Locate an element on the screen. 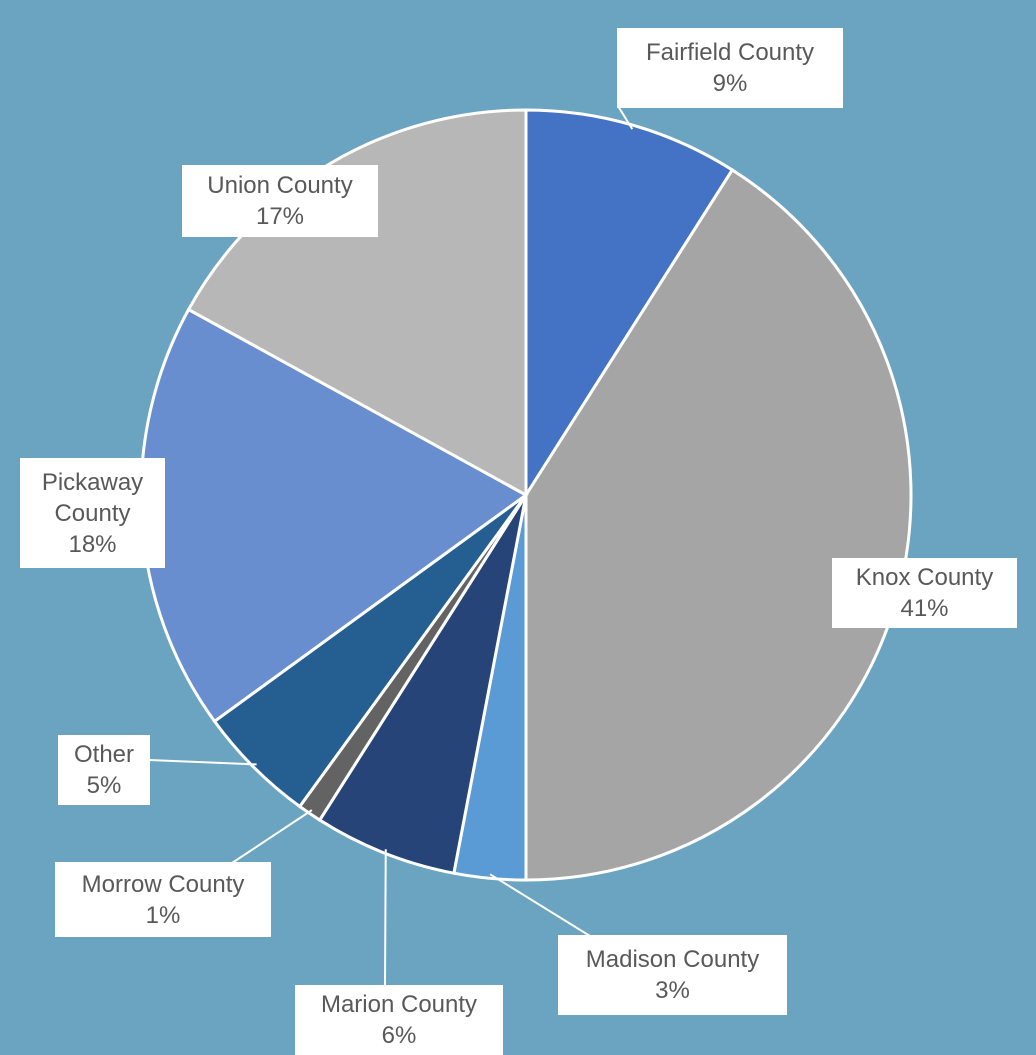 This screenshot has height=1055, width=1036. label-name: Fairfield County is located at coordinates (730, 52).